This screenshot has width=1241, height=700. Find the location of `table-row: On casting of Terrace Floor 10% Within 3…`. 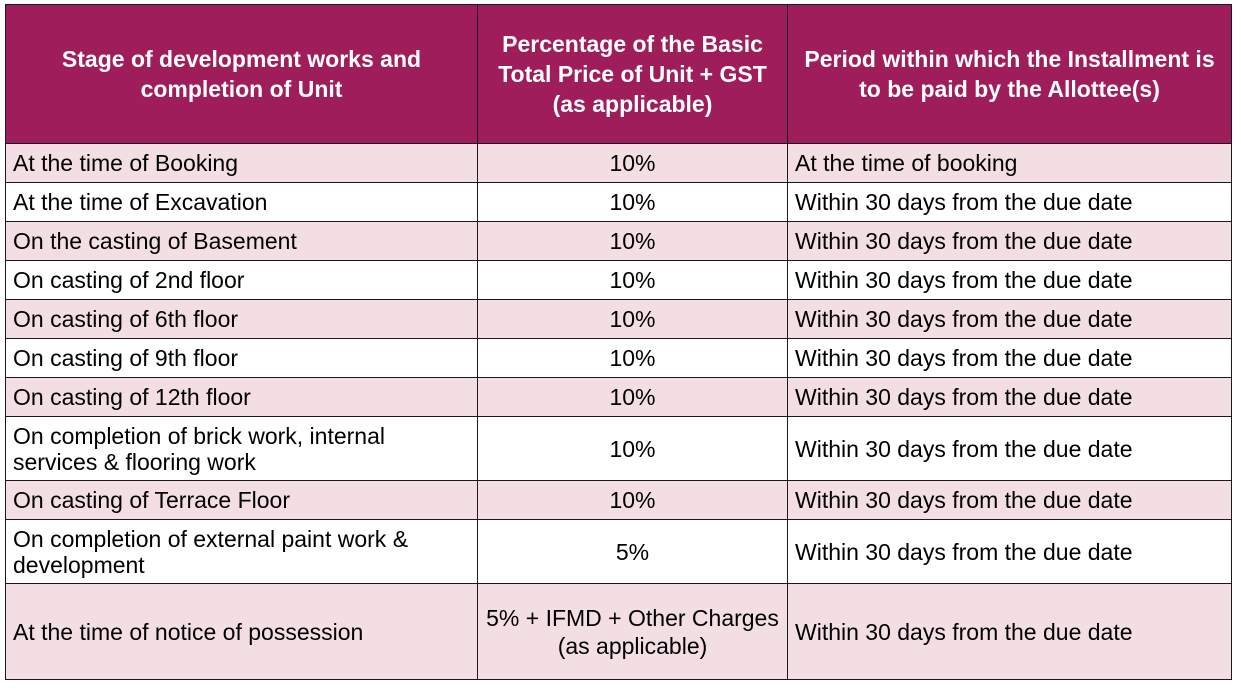

table-row: On casting of Terrace Floor 10% Within 3… is located at coordinates (618, 500).